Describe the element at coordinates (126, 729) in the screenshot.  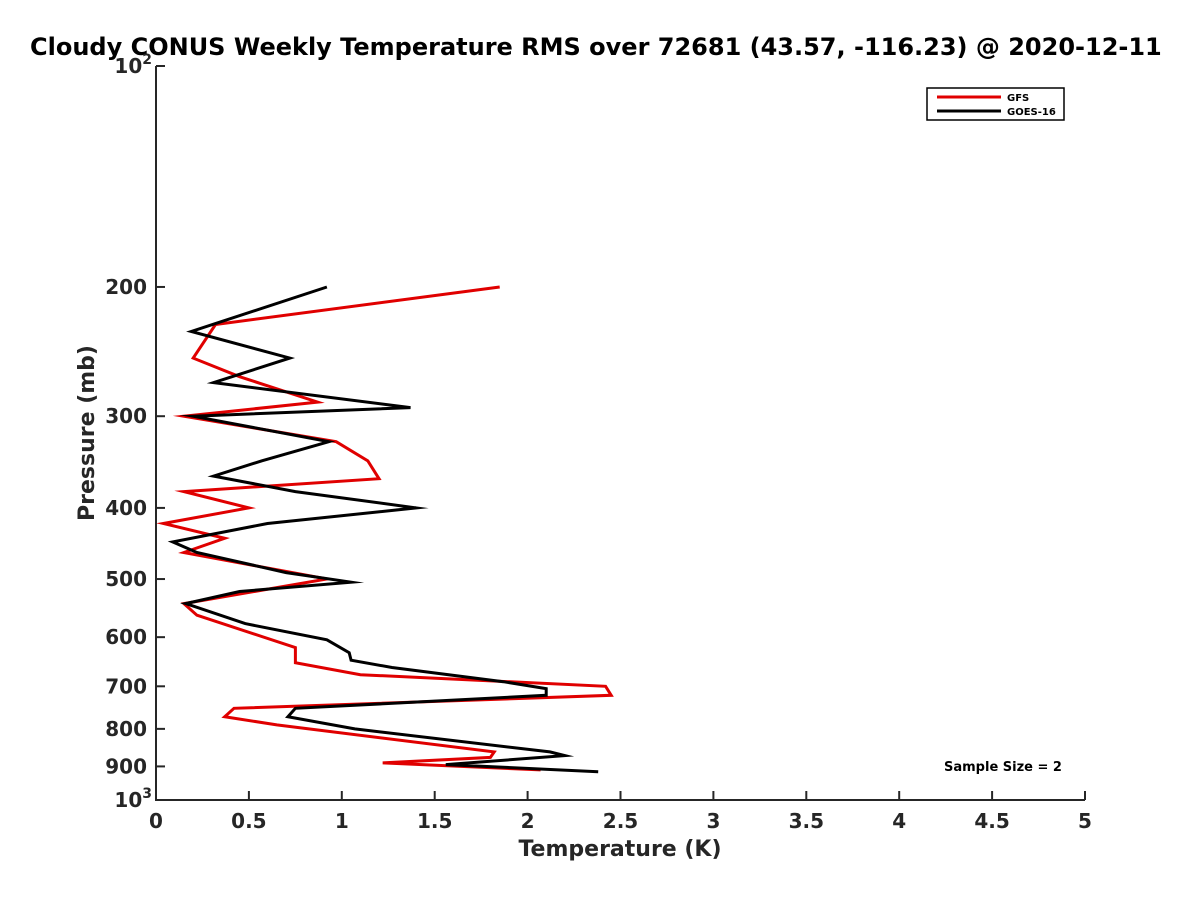
I see `y-tick-label: 800` at that location.